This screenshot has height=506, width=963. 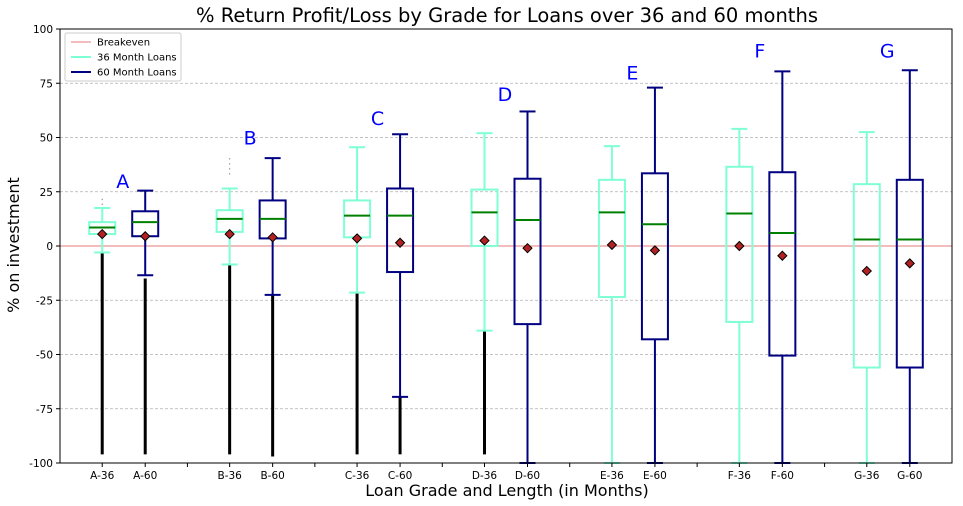 What do you see at coordinates (229, 476) in the screenshot?
I see `x-tick-label: B-36` at bounding box center [229, 476].